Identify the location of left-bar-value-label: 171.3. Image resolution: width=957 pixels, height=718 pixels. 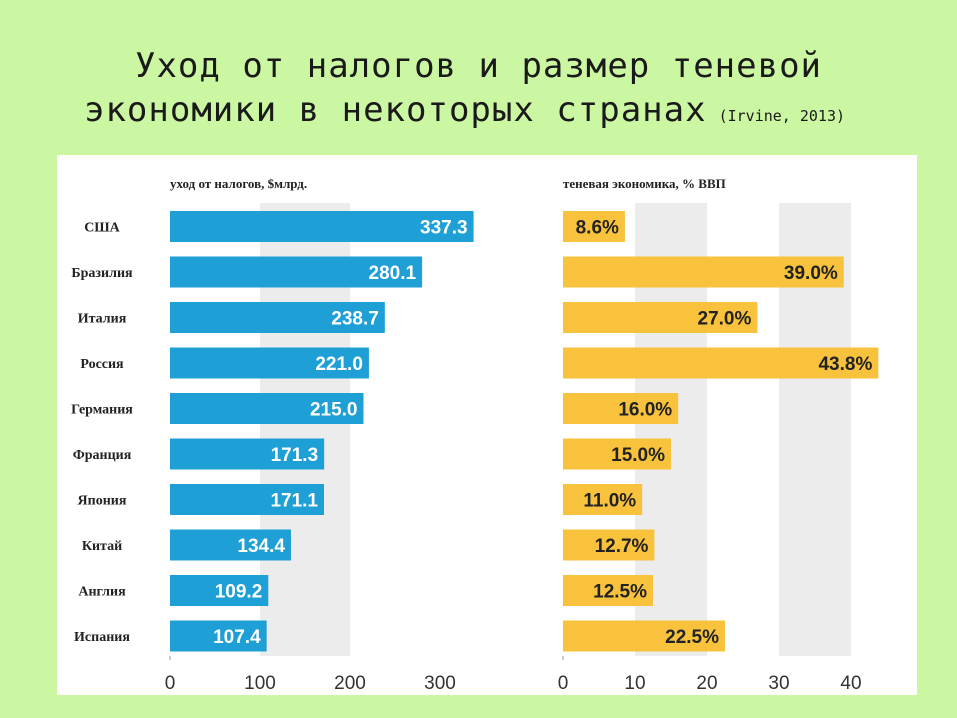
(295, 455).